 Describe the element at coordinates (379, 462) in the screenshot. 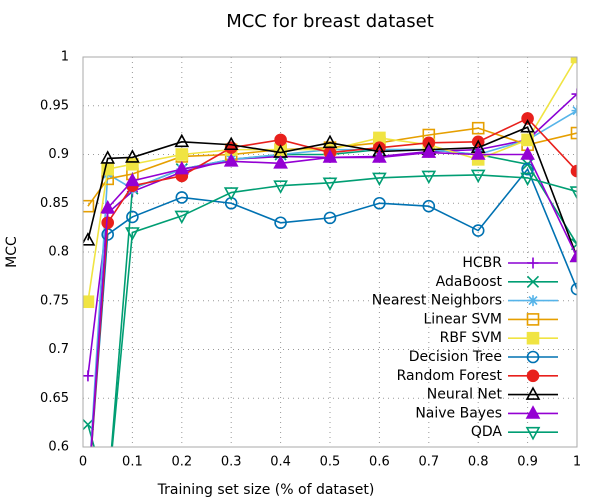

I see `x-tick-label: 0.6` at that location.